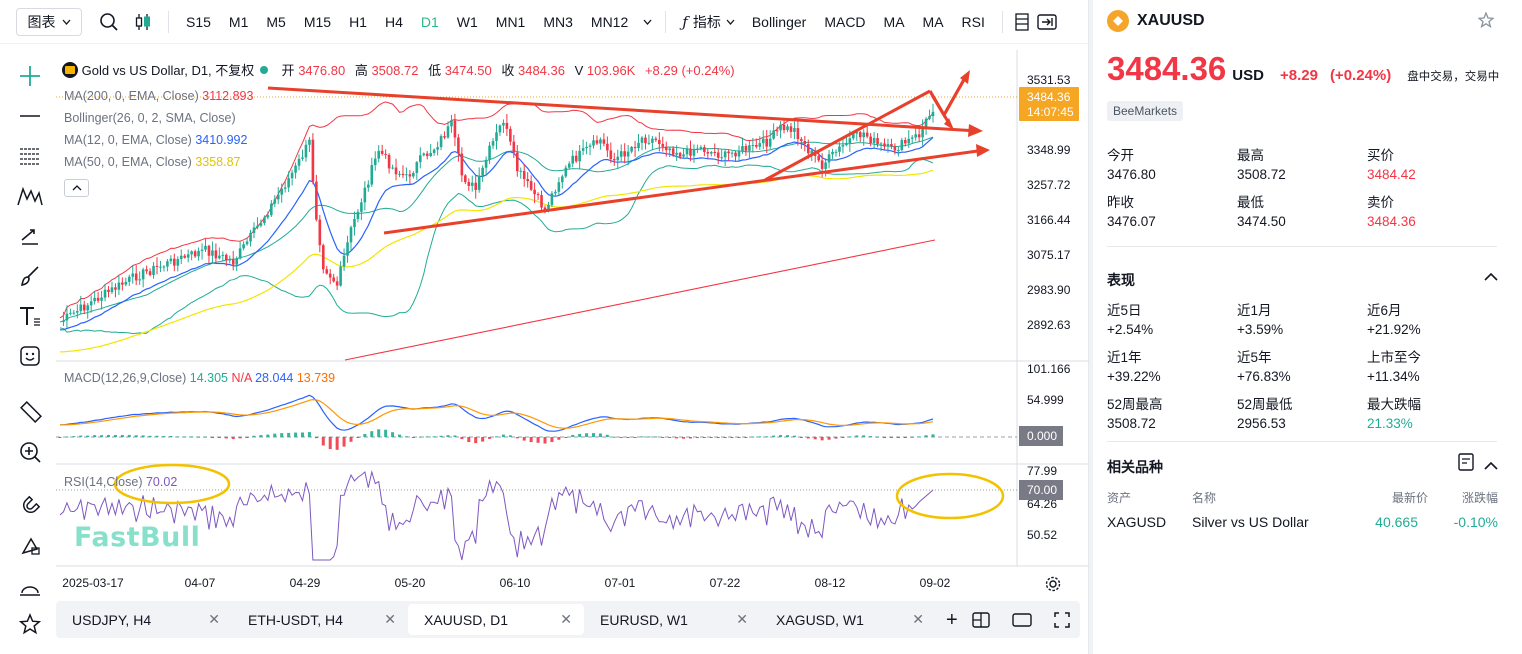 Image resolution: width=1522 pixels, height=654 pixels. Describe the element at coordinates (1047, 22) in the screenshot. I see `collapse-panel-icon` at that location.